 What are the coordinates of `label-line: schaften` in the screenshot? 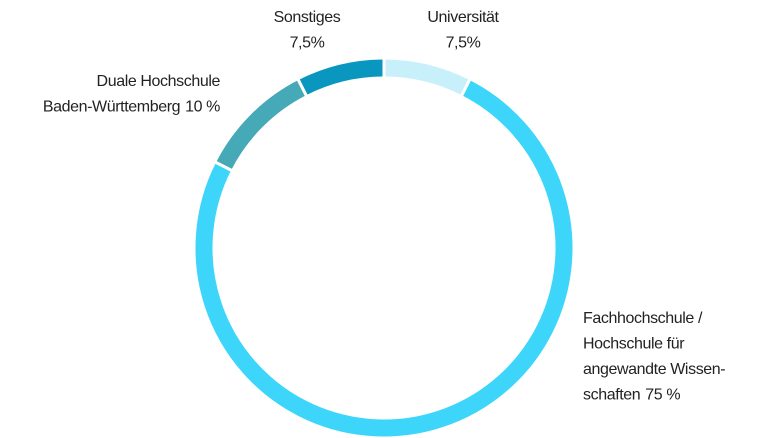 It's located at (611, 395).